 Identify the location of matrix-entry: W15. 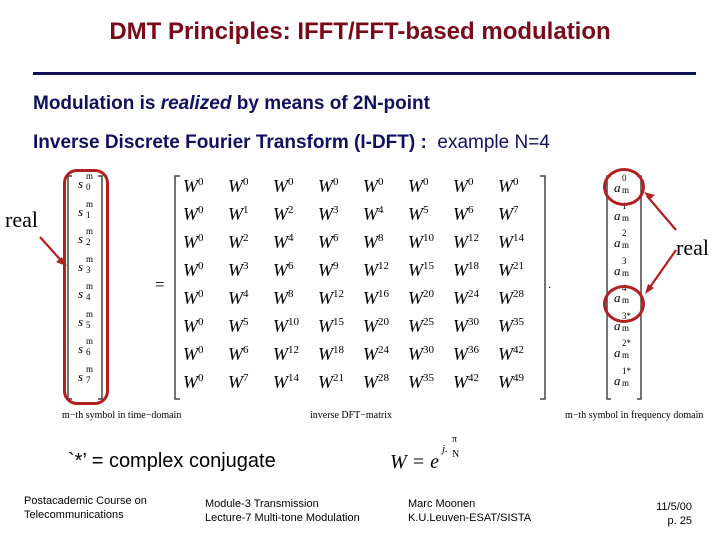
(421, 270).